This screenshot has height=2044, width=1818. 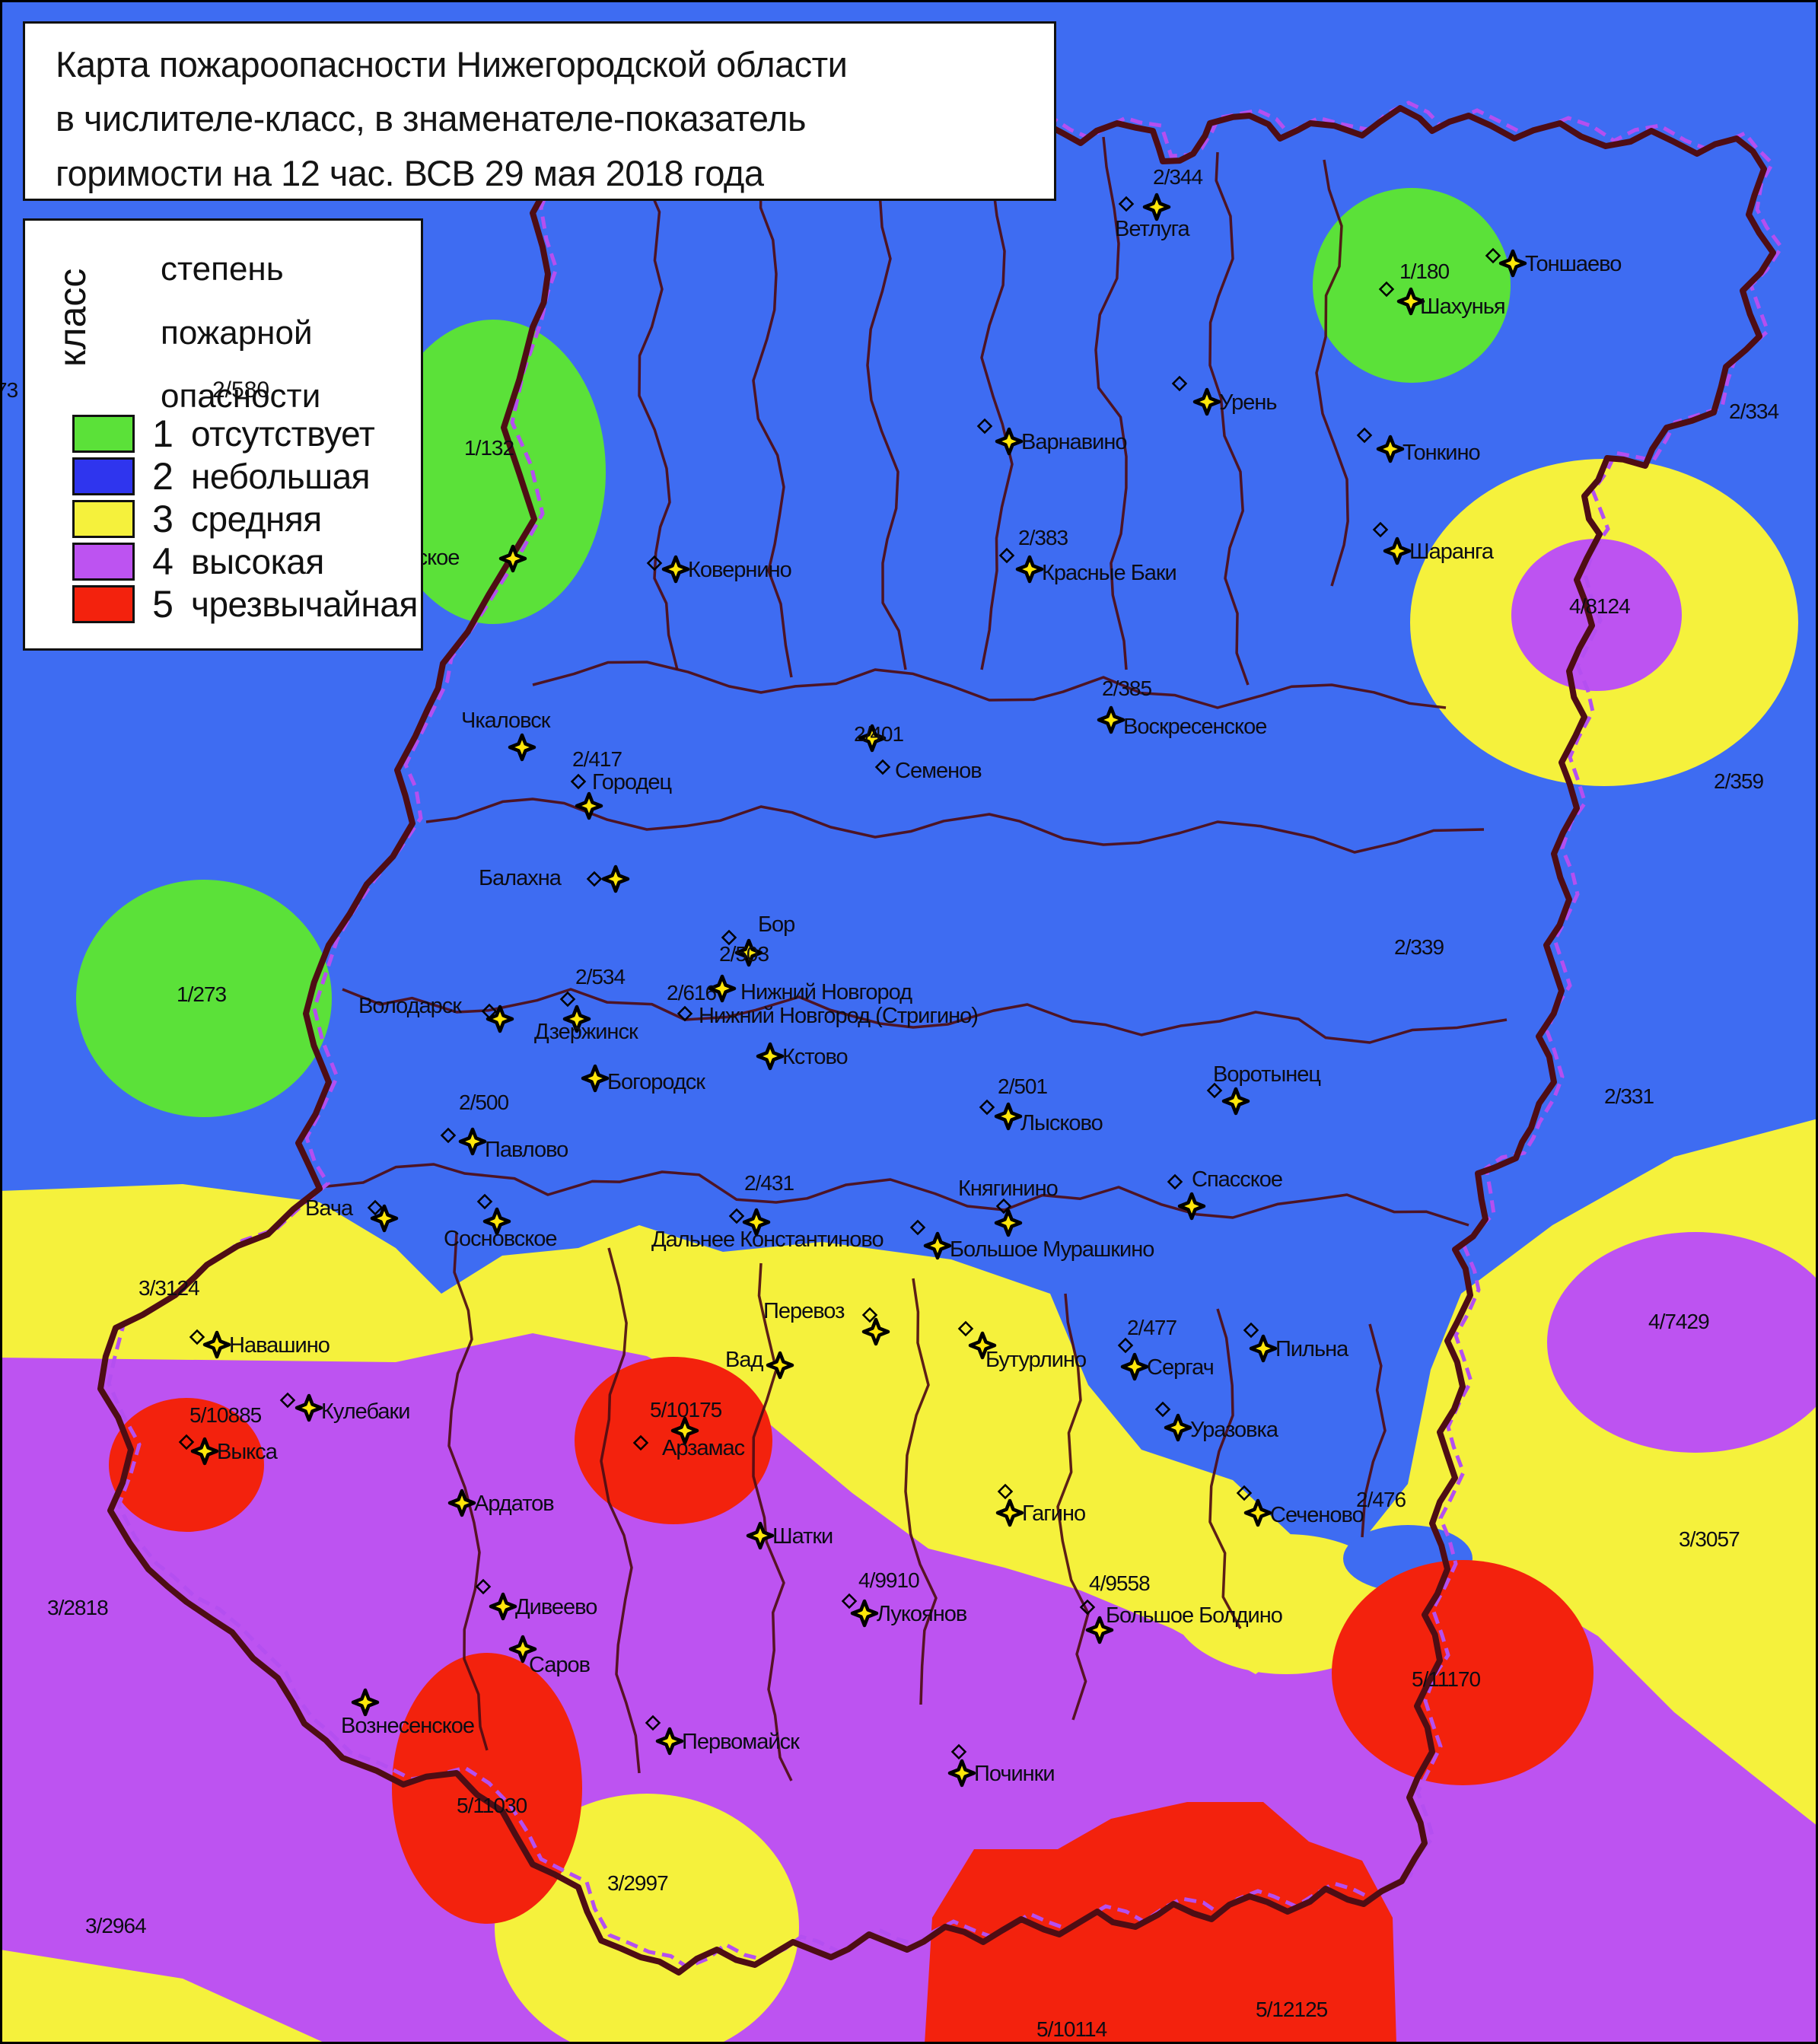 What do you see at coordinates (1195, 727) in the screenshot?
I see `city-name-label: Воскресенское` at bounding box center [1195, 727].